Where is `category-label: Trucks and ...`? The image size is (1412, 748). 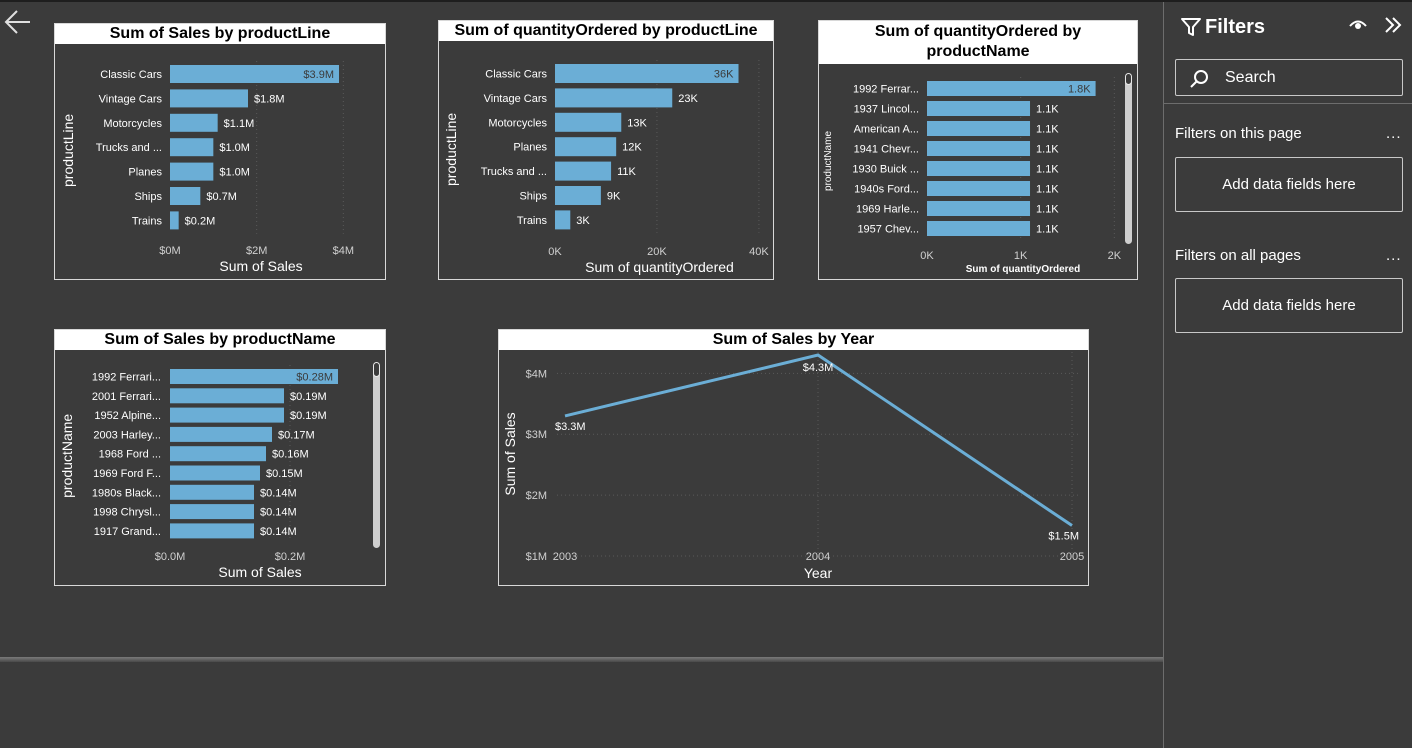
category-label: Trucks and ... is located at coordinates (129, 148).